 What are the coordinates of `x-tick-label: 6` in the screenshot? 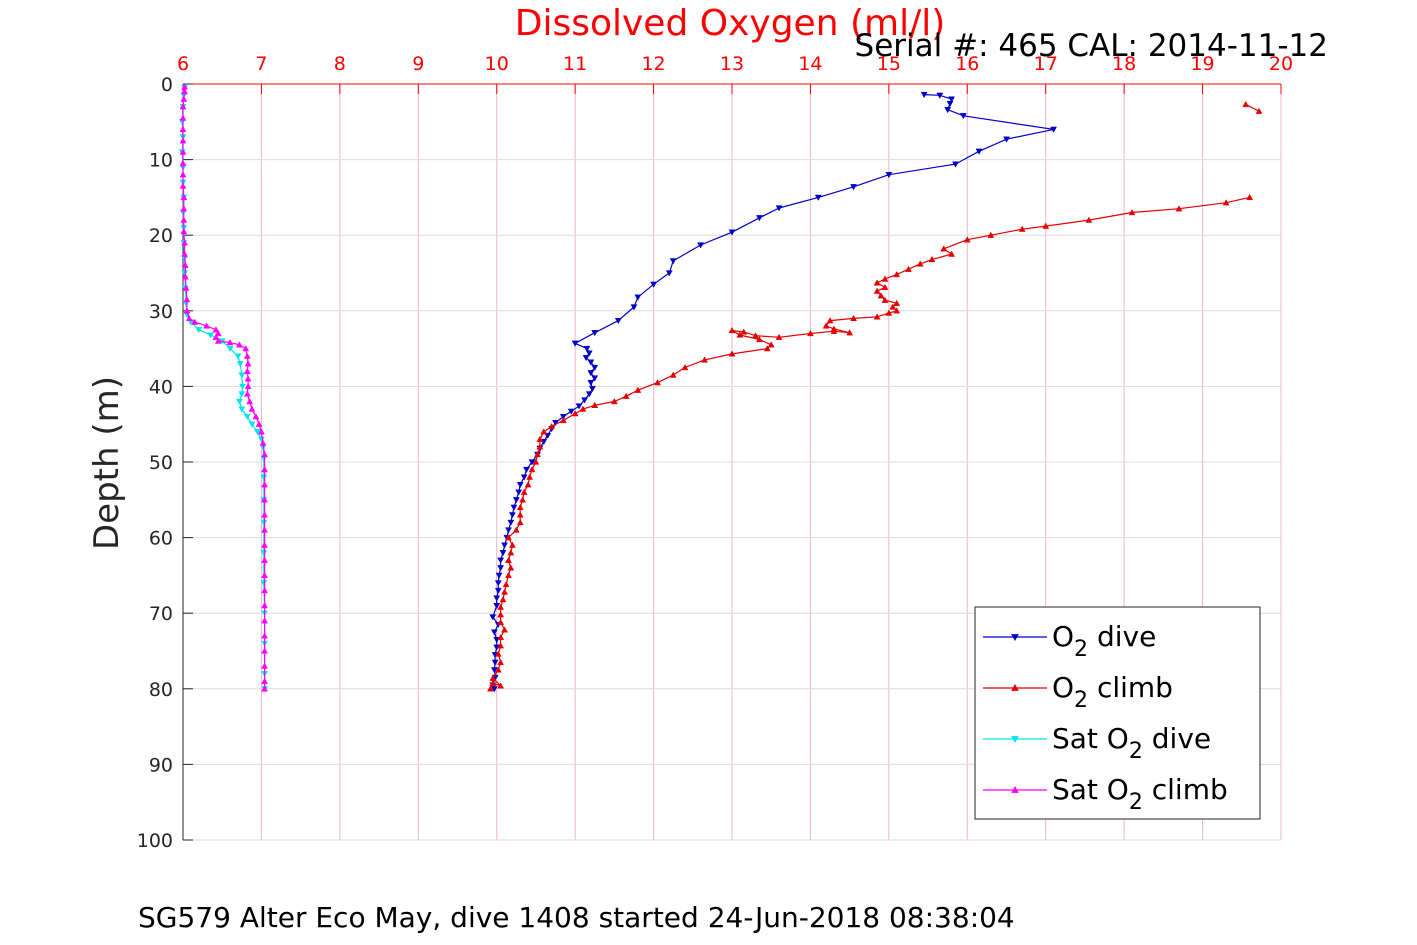 It's located at (183, 64).